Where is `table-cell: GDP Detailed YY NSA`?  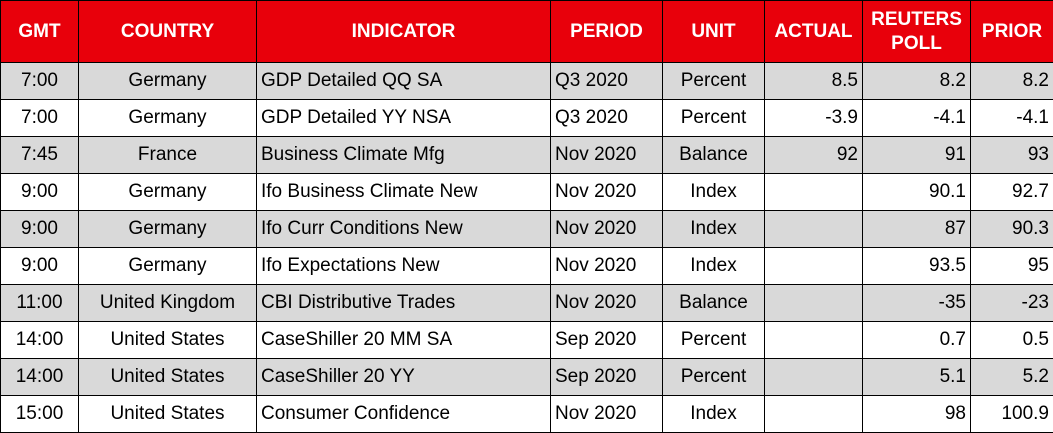 table-cell: GDP Detailed YY NSA is located at coordinates (404, 118).